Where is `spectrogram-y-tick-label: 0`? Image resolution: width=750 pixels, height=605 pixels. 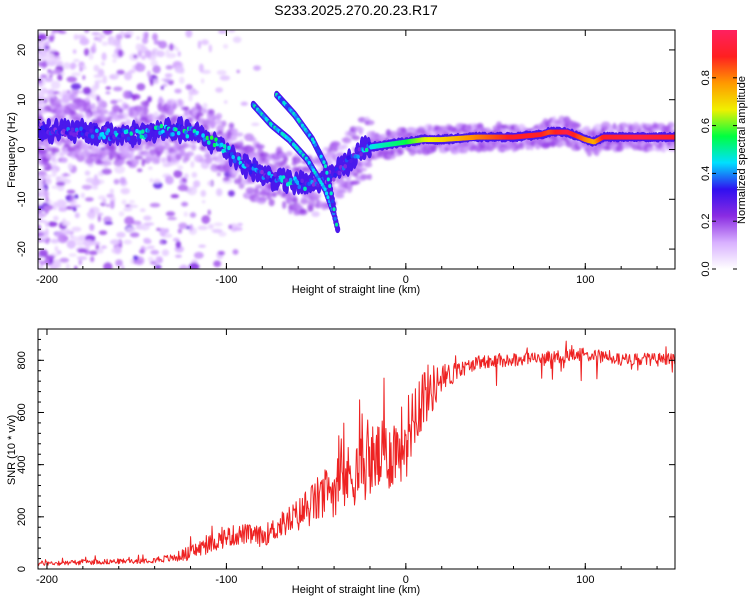
spectrogram-y-tick-label: 0 is located at coordinates (22, 149).